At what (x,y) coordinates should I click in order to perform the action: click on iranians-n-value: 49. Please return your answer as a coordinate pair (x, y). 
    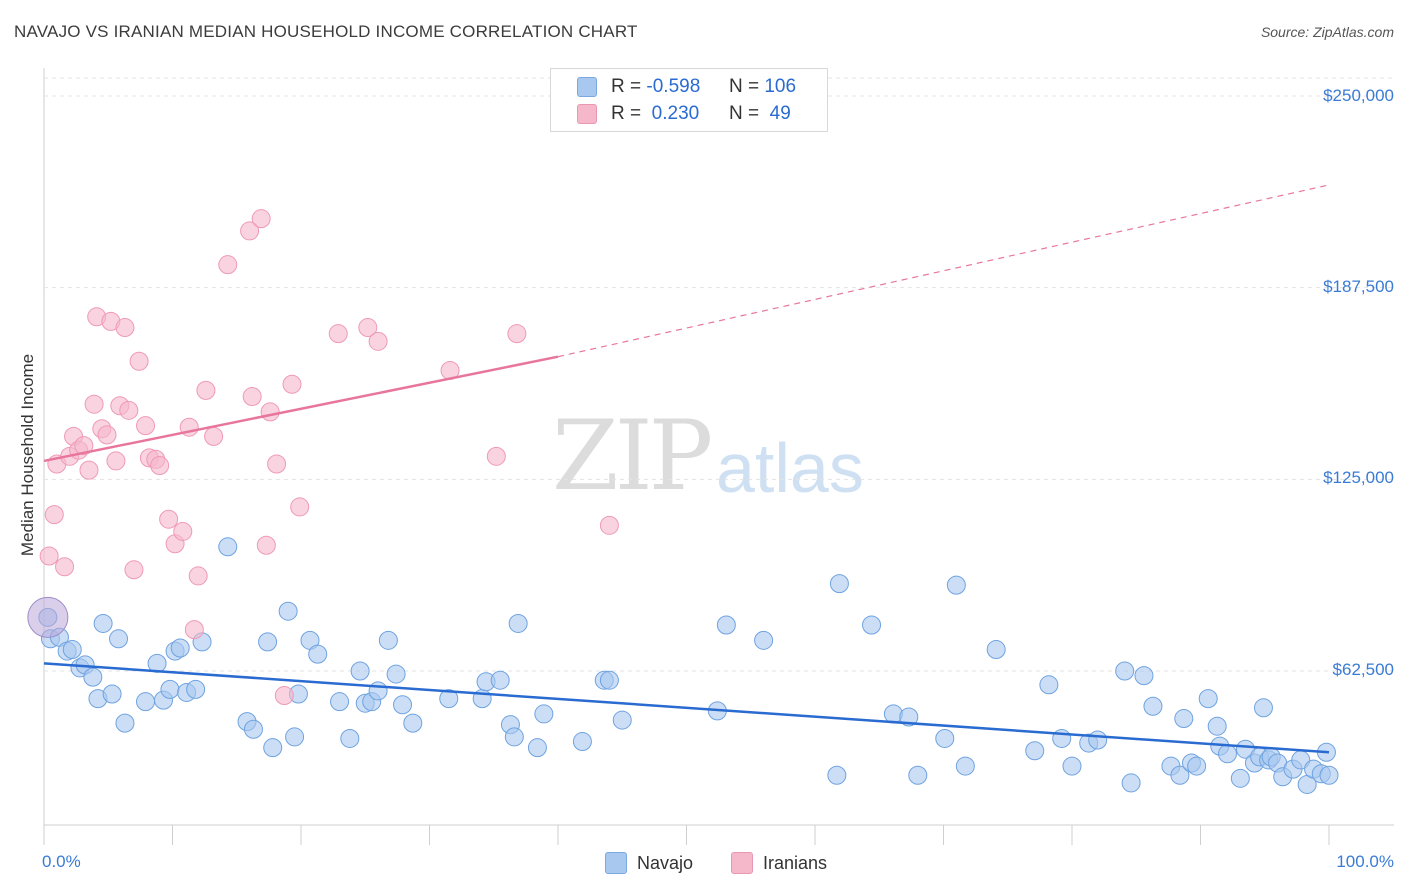
    Looking at the image, I should click on (777, 113).